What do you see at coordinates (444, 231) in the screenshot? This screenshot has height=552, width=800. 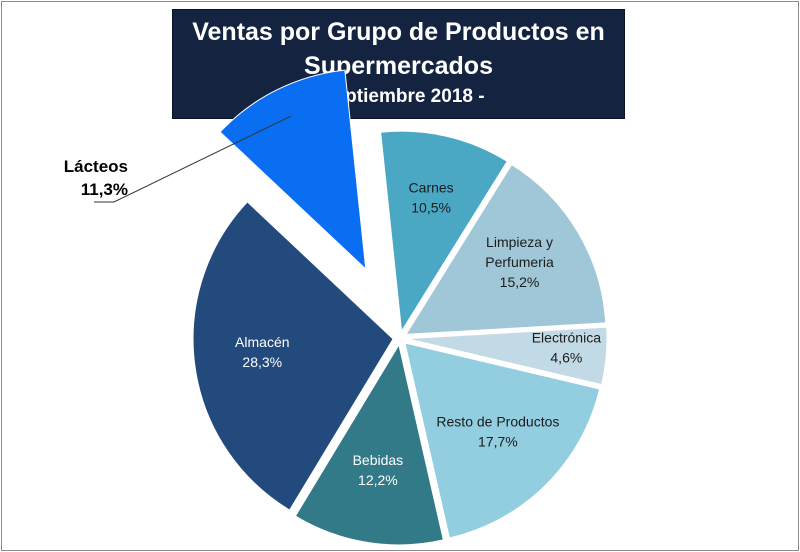 I see `pie-slice-carnes` at bounding box center [444, 231].